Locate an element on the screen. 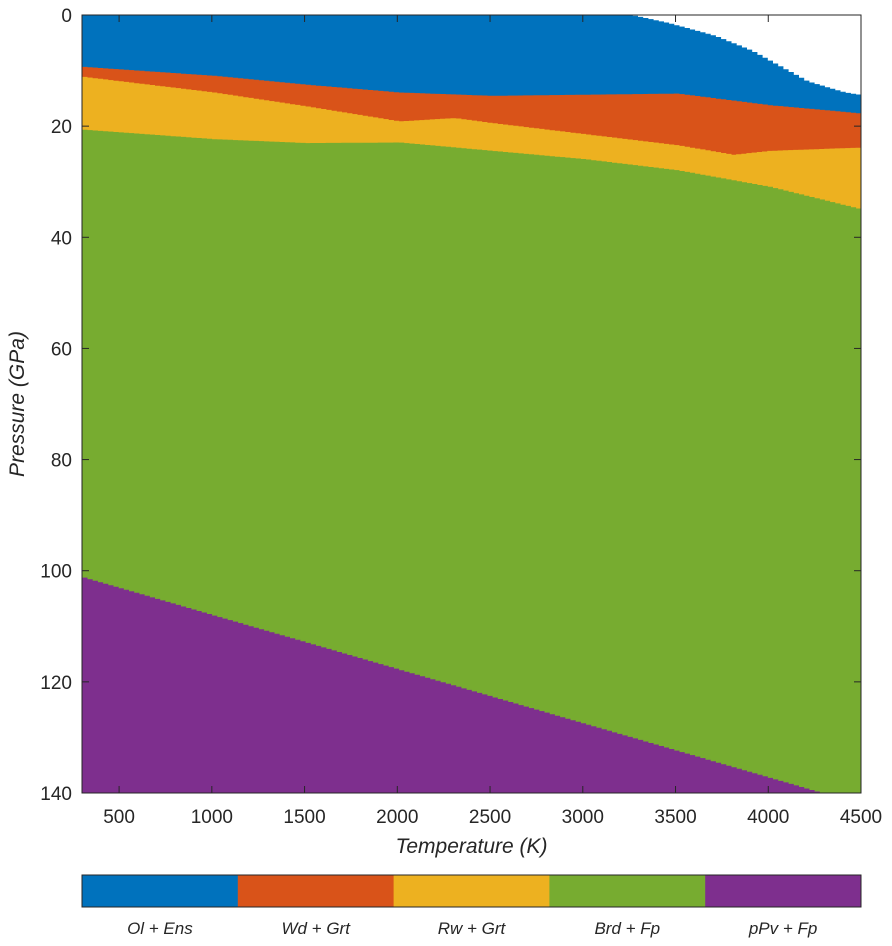 This screenshot has width=892, height=946. colorbar-legend: Ol + Ens Wd + Grt Rw + Grt Brd + Fp pPv + Fp is located at coordinates (471, 906).